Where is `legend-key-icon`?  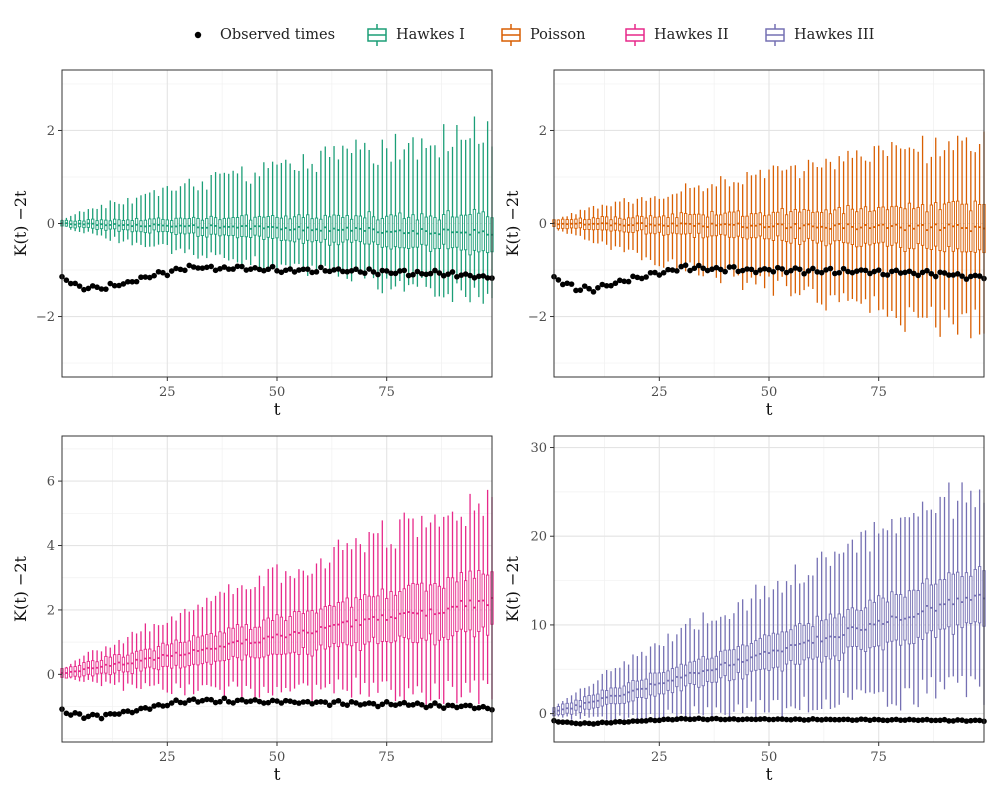 legend-key-icon is located at coordinates (635, 35).